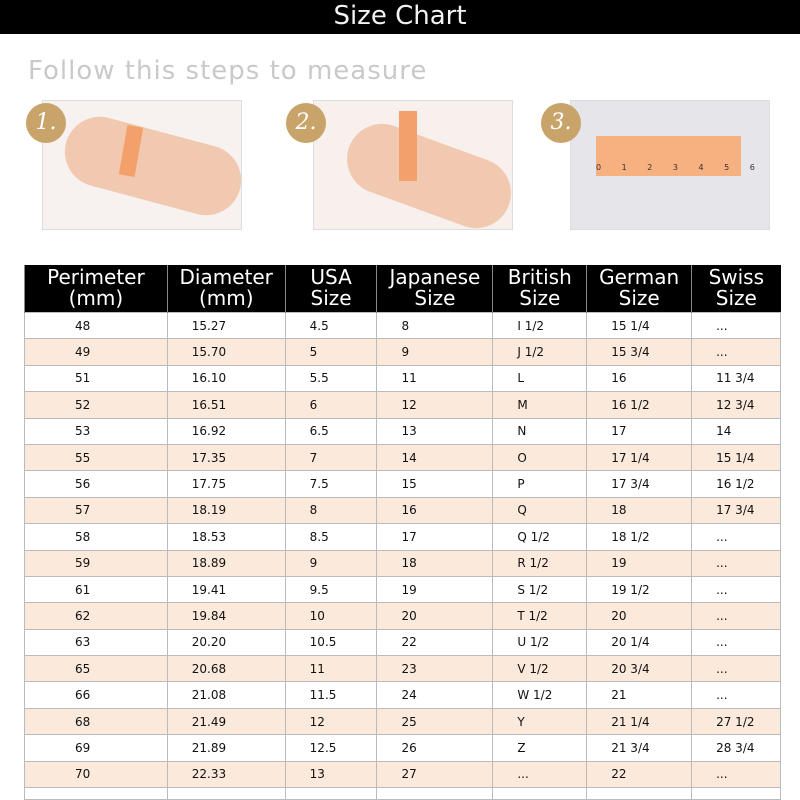 The image size is (800, 800). What do you see at coordinates (402, 457) in the screenshot?
I see `table-row: 55 17.35 7 14 O 17 1/4 15 1/4` at bounding box center [402, 457].